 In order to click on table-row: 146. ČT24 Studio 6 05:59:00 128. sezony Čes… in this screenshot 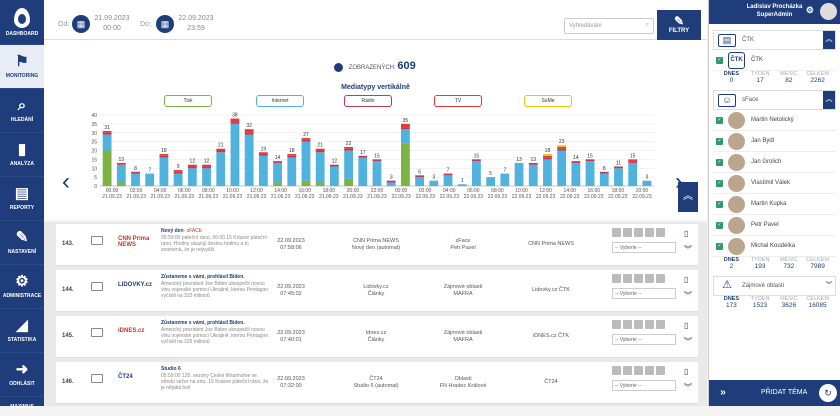, I will do `click(377, 383)`.